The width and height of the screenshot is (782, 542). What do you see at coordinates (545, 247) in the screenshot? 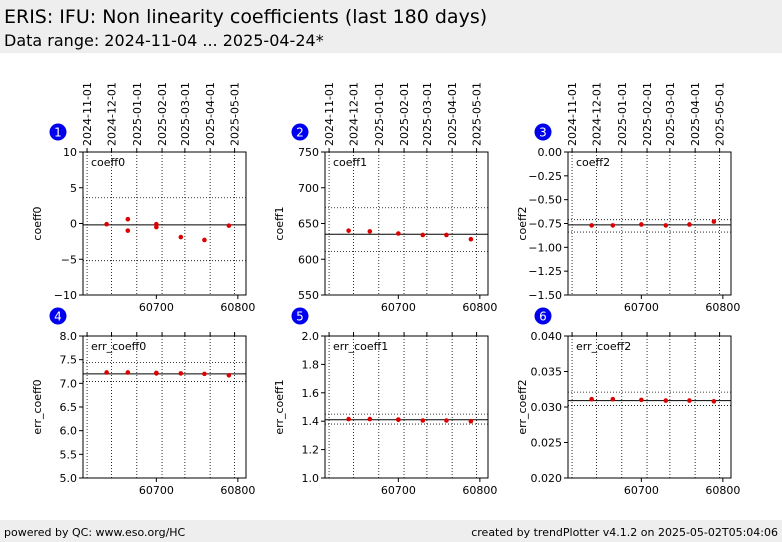
I see `y-tick-label: −1.00` at bounding box center [545, 247].